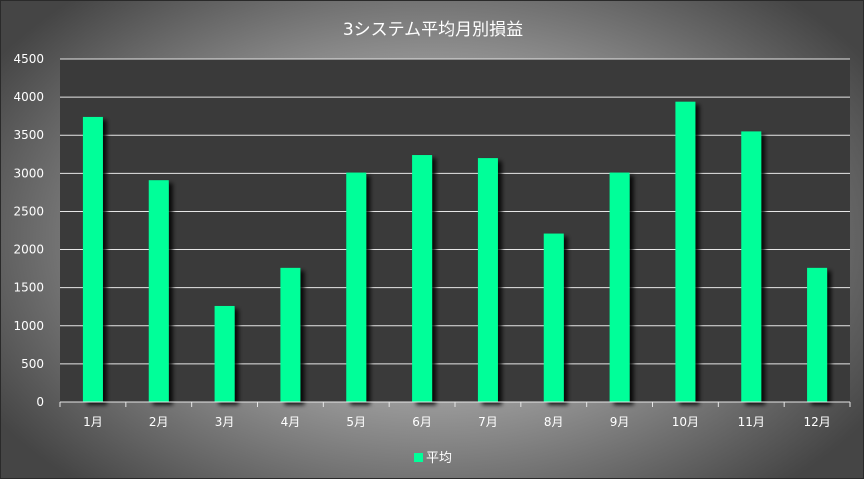 The height and width of the screenshot is (480, 864). What do you see at coordinates (816, 422) in the screenshot?
I see `x-tick-label: 12月` at bounding box center [816, 422].